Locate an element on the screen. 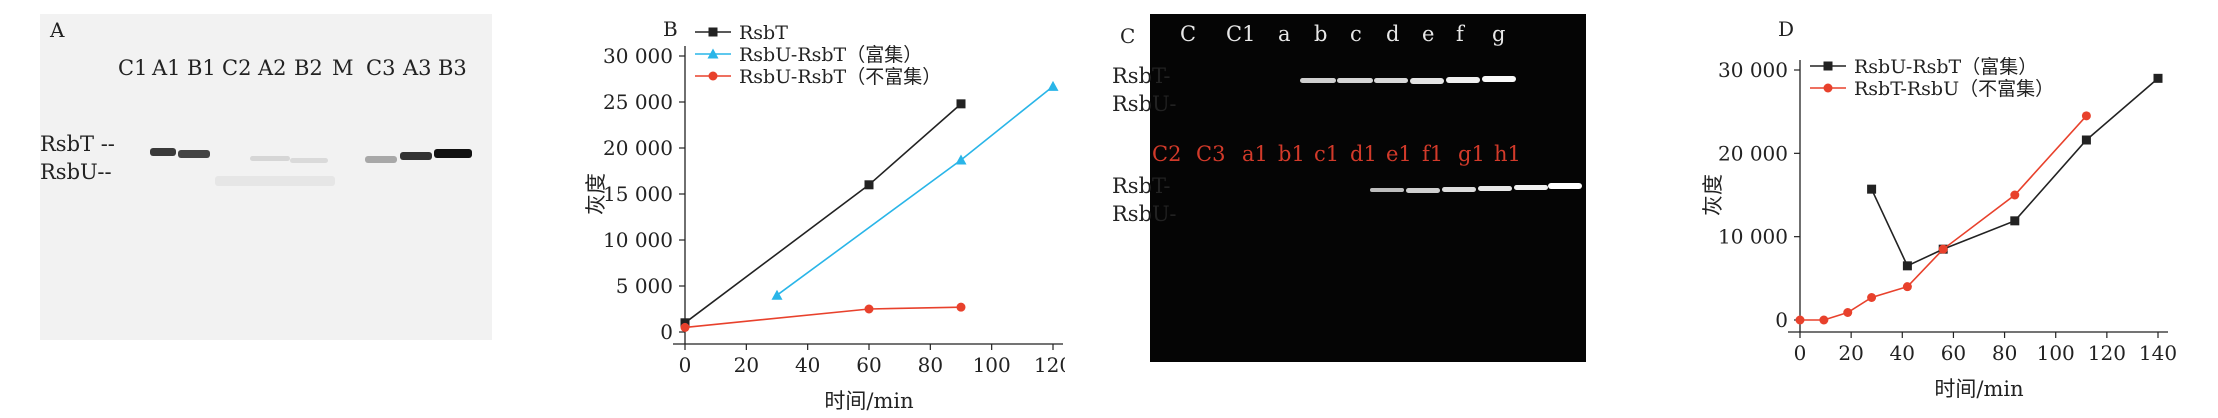  lane-label-red: b1 is located at coordinates (1291, 154).